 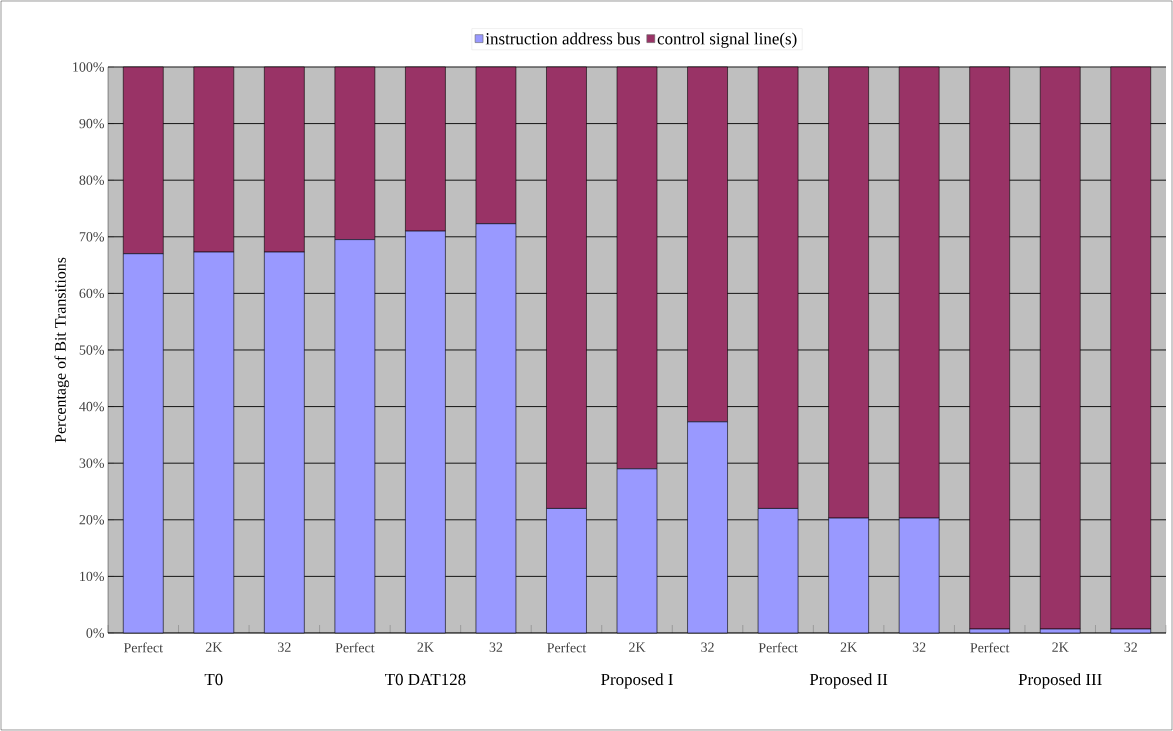 I want to click on text: T0, so click(x=213, y=679).